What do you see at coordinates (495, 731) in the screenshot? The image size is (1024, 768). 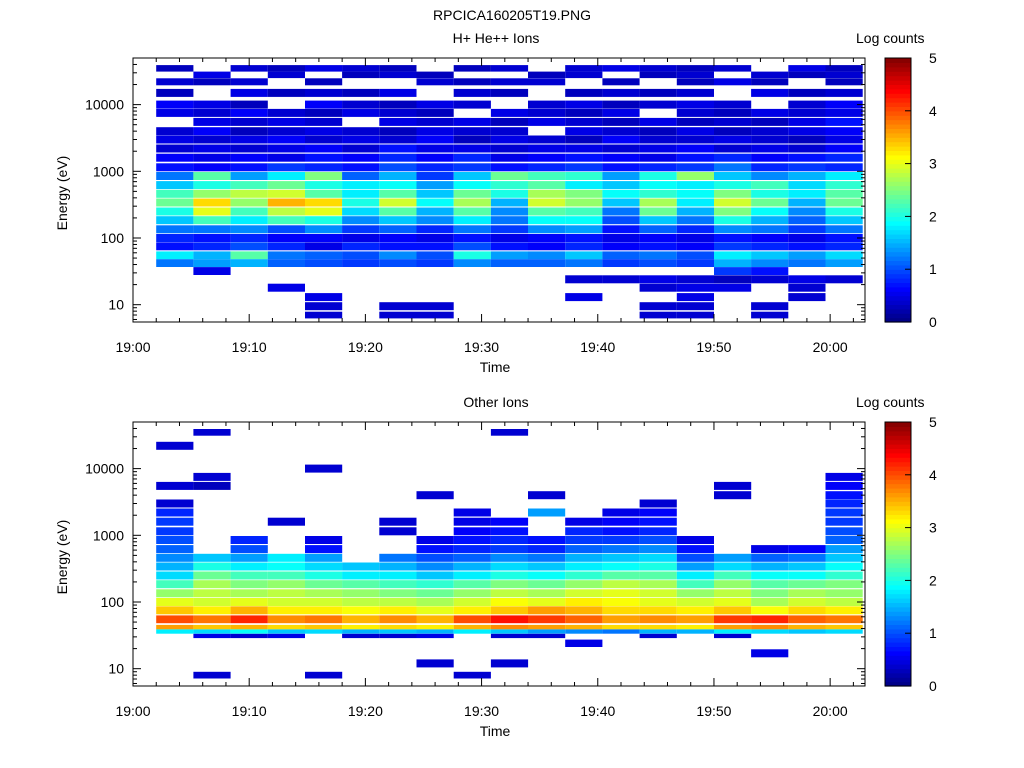 I see `panel-2-x-axis-label: Time` at bounding box center [495, 731].